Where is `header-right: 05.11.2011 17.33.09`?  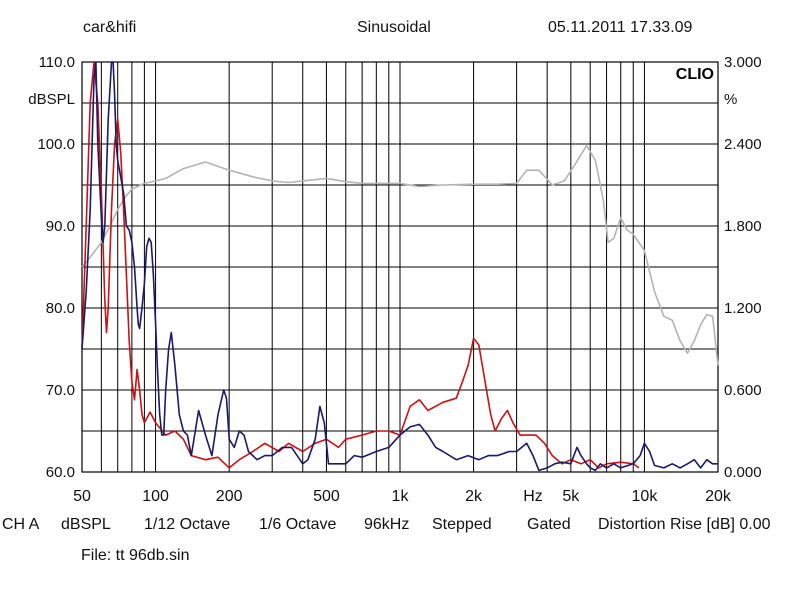 header-right: 05.11.2011 17.33.09 is located at coordinates (620, 27).